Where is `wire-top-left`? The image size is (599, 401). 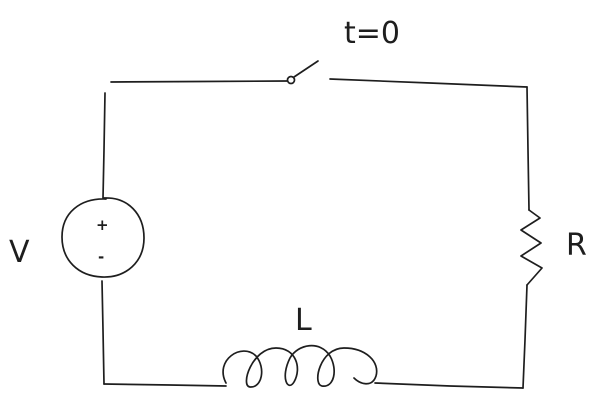
wire-top-left is located at coordinates (199, 81).